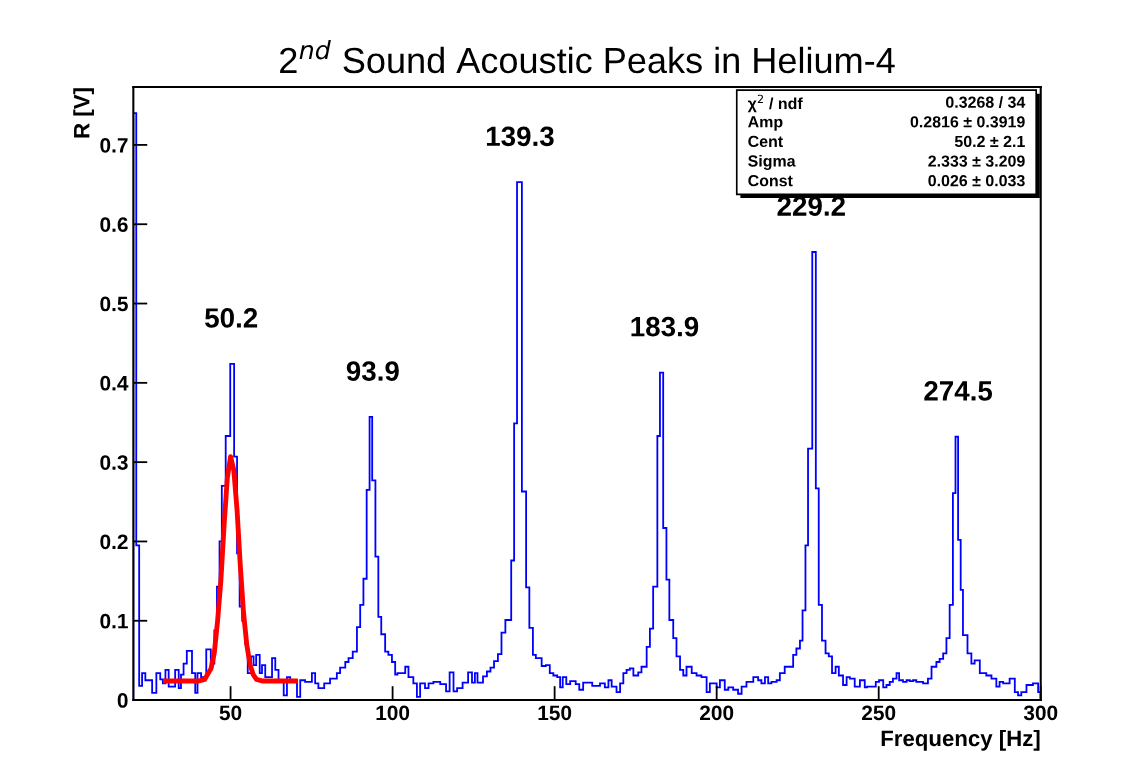  I want to click on annotation: 183.9, so click(665, 326).